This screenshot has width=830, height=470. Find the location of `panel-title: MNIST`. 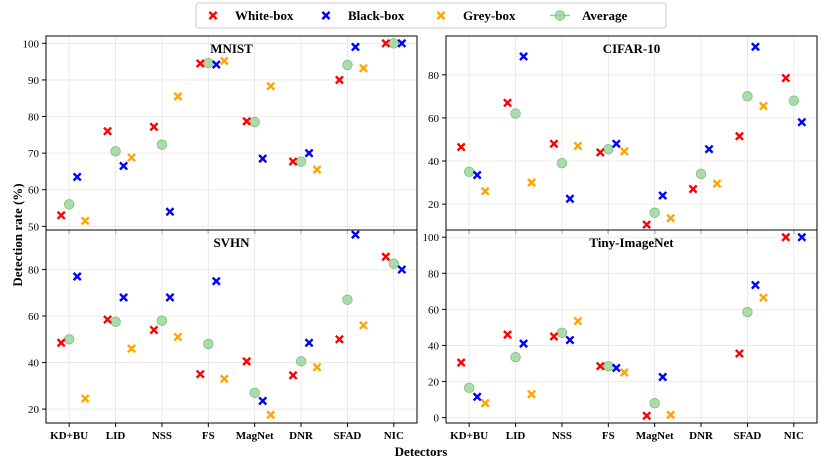

panel-title: MNIST is located at coordinates (231, 48).